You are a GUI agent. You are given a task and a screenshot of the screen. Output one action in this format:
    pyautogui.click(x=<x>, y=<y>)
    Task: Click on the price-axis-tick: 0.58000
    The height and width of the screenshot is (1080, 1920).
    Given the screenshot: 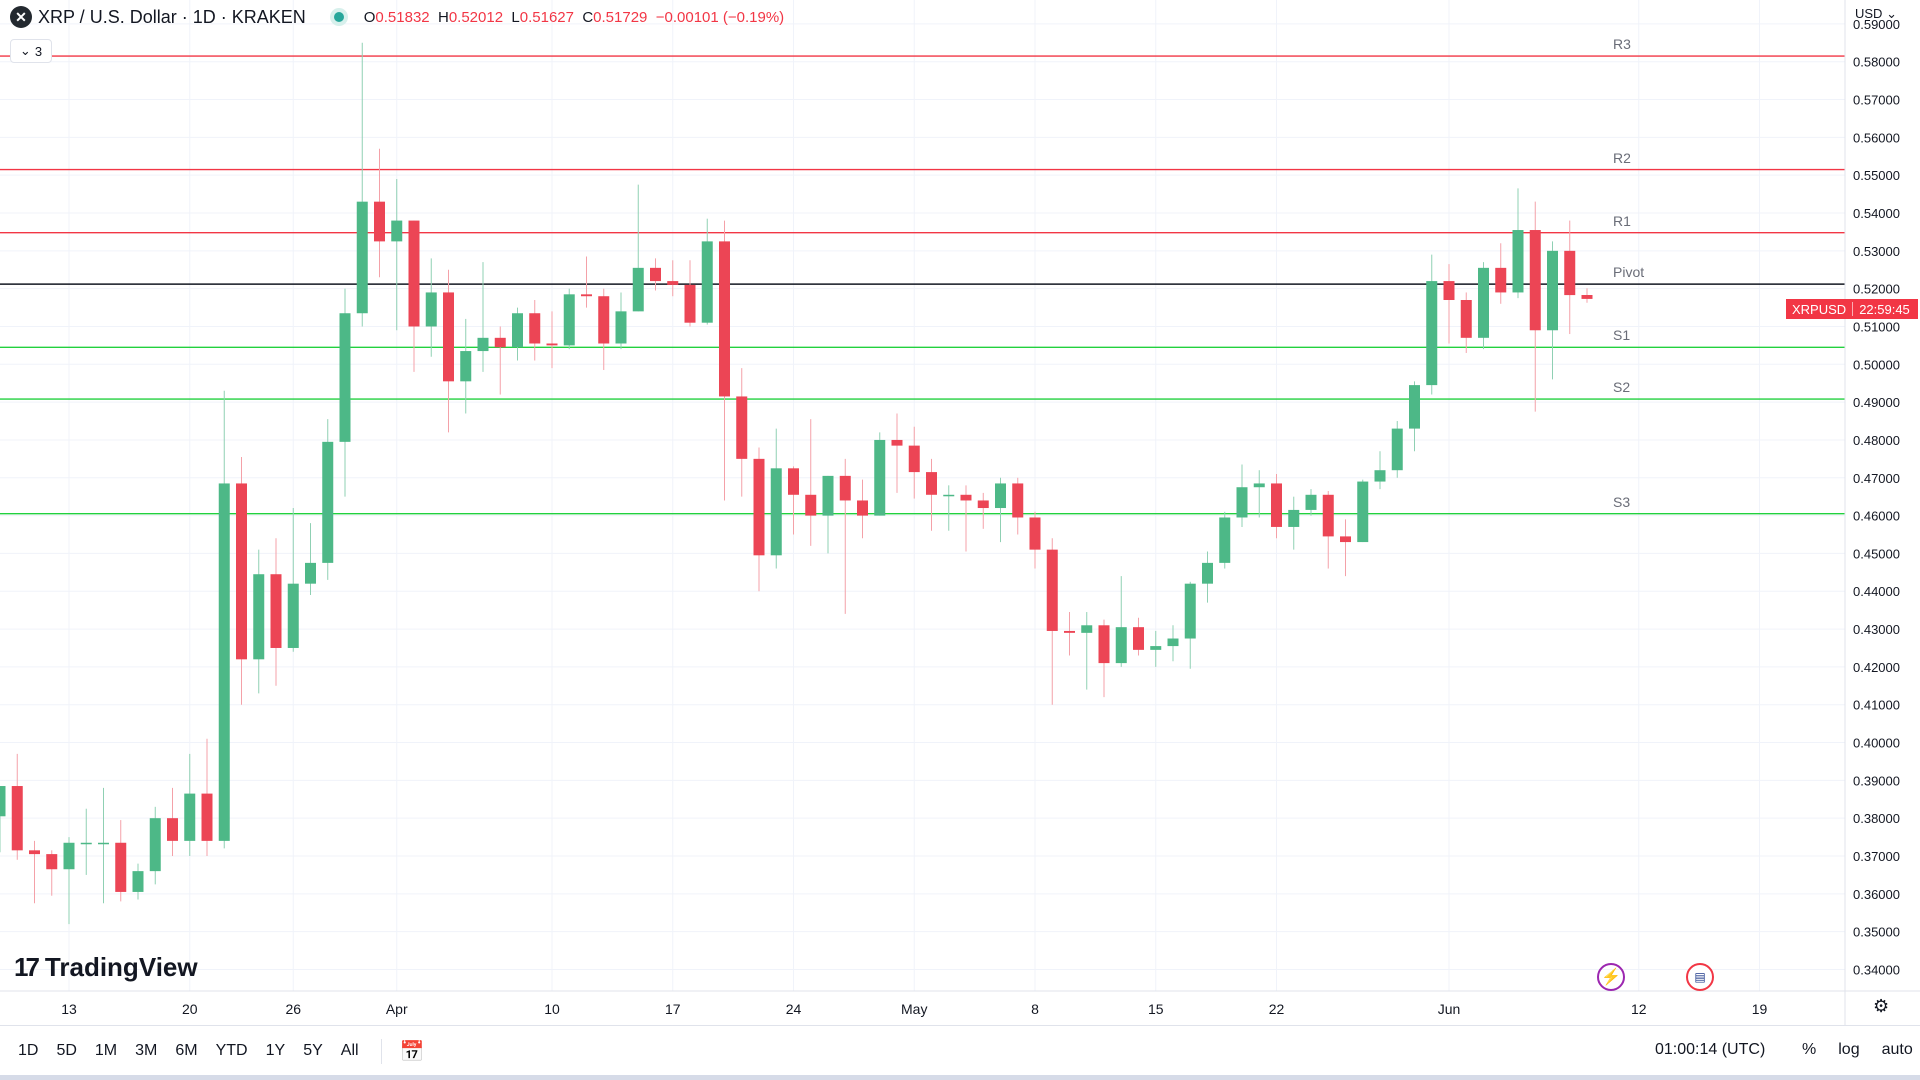 What is the action you would take?
    pyautogui.click(x=1876, y=62)
    